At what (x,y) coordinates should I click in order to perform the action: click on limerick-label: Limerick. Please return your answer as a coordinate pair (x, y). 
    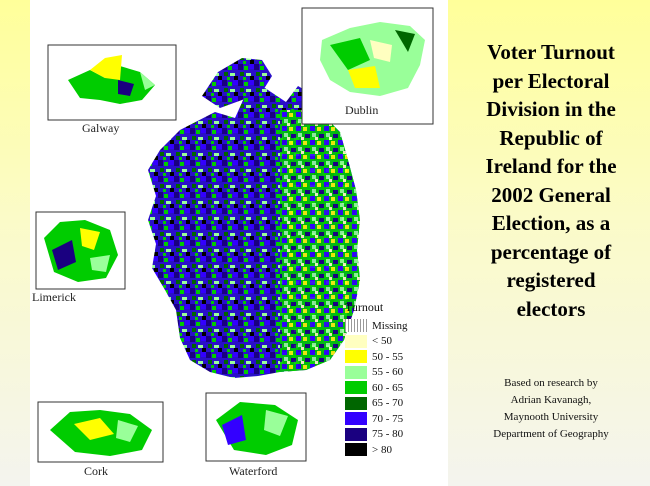
    Looking at the image, I should click on (54, 297).